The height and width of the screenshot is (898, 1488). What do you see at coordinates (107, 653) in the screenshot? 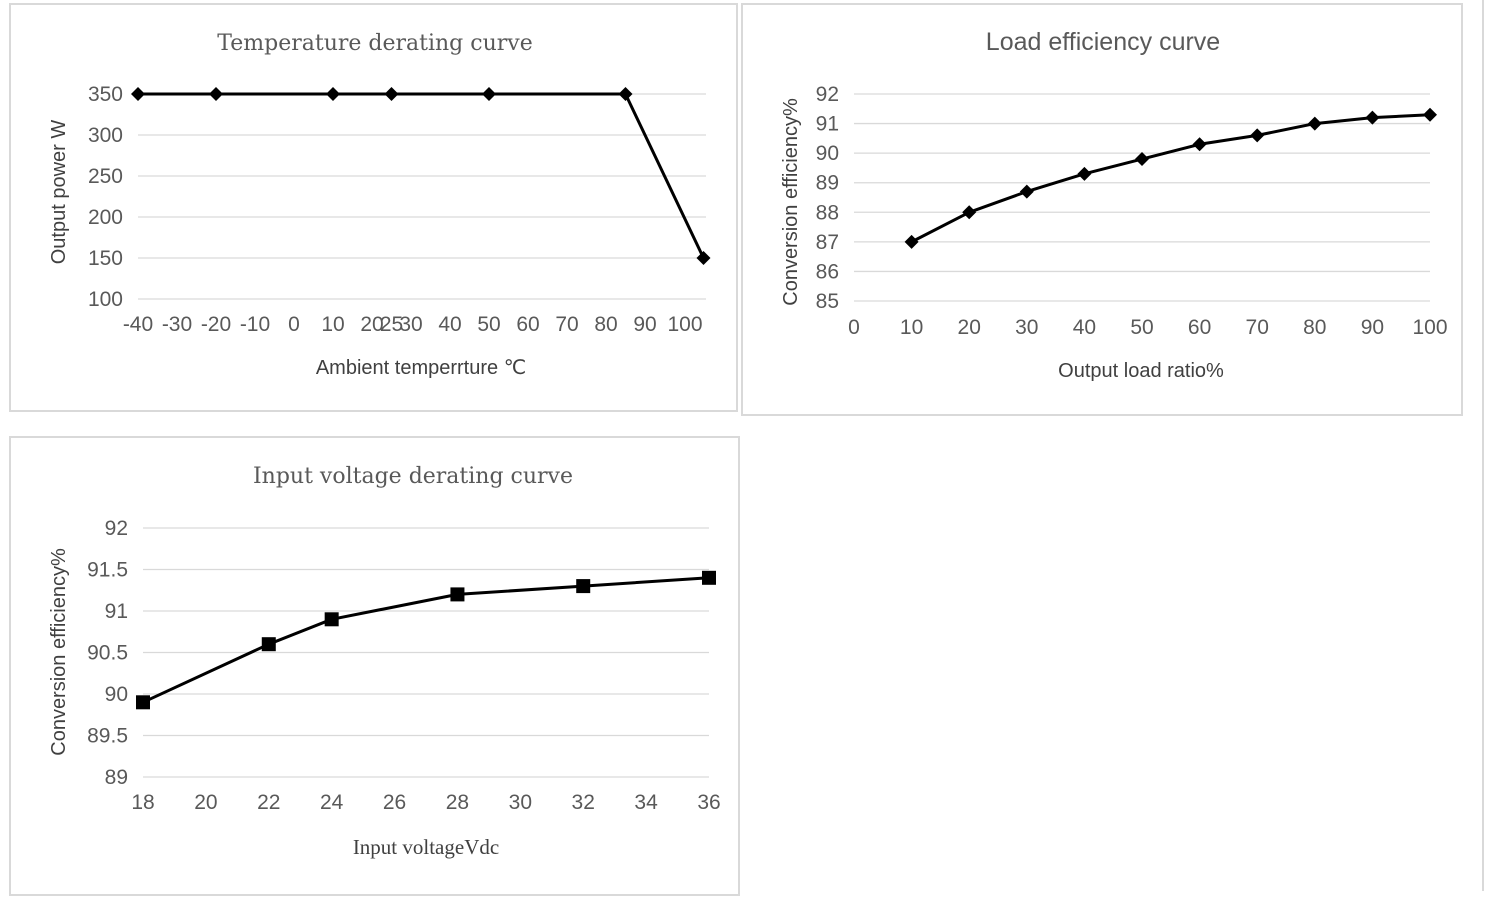
I see `y-tick-label: 90.5` at bounding box center [107, 653].